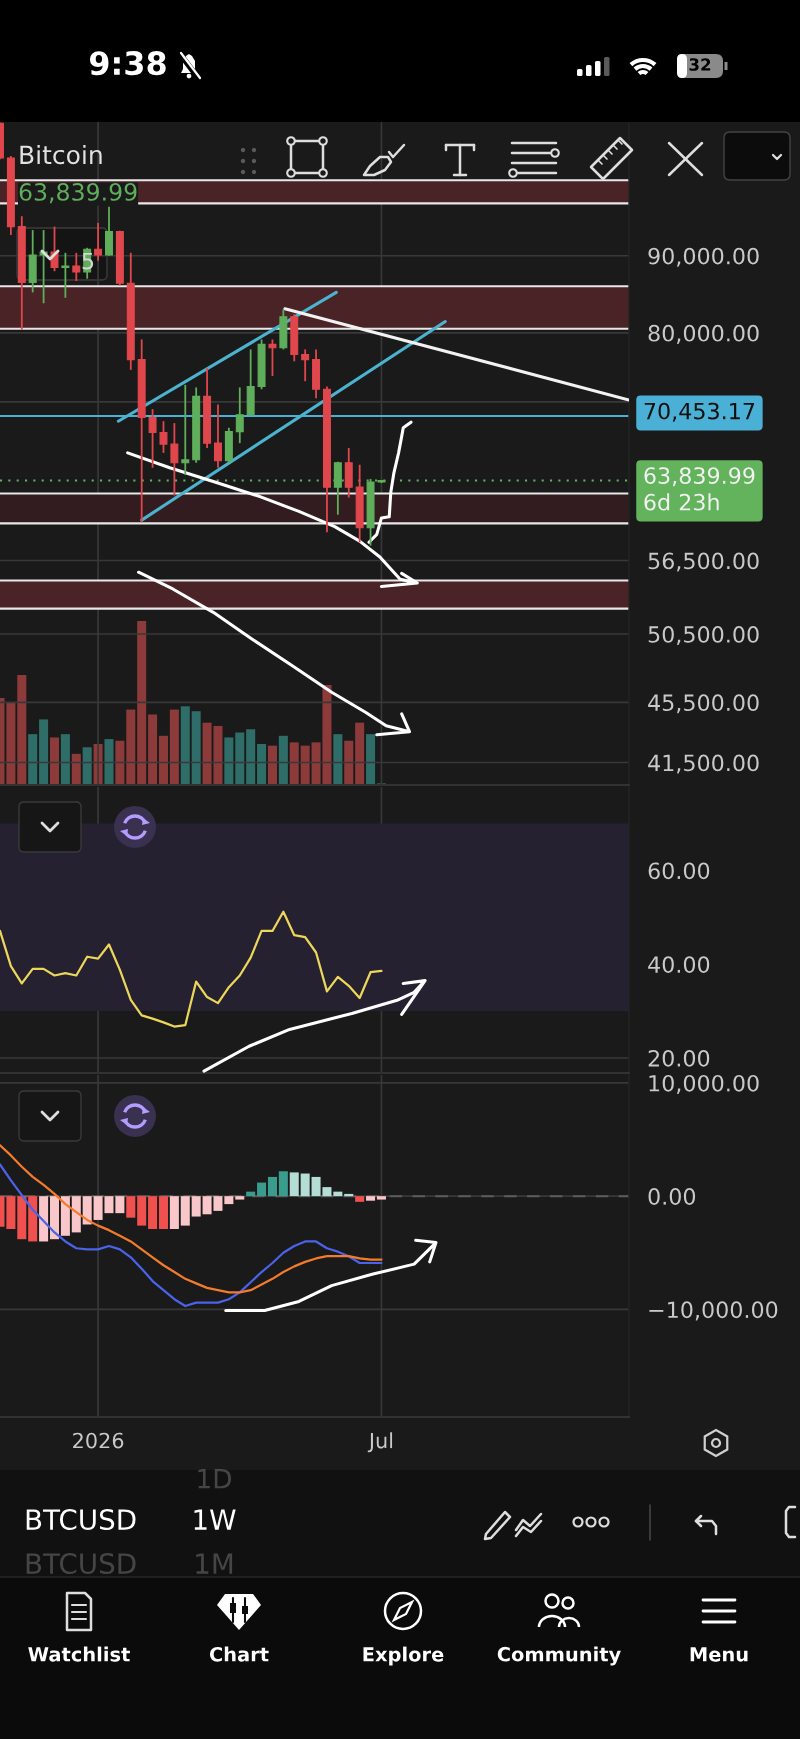 The image size is (800, 1739). I want to click on y-tick-label: 45,500.00, so click(703, 704).